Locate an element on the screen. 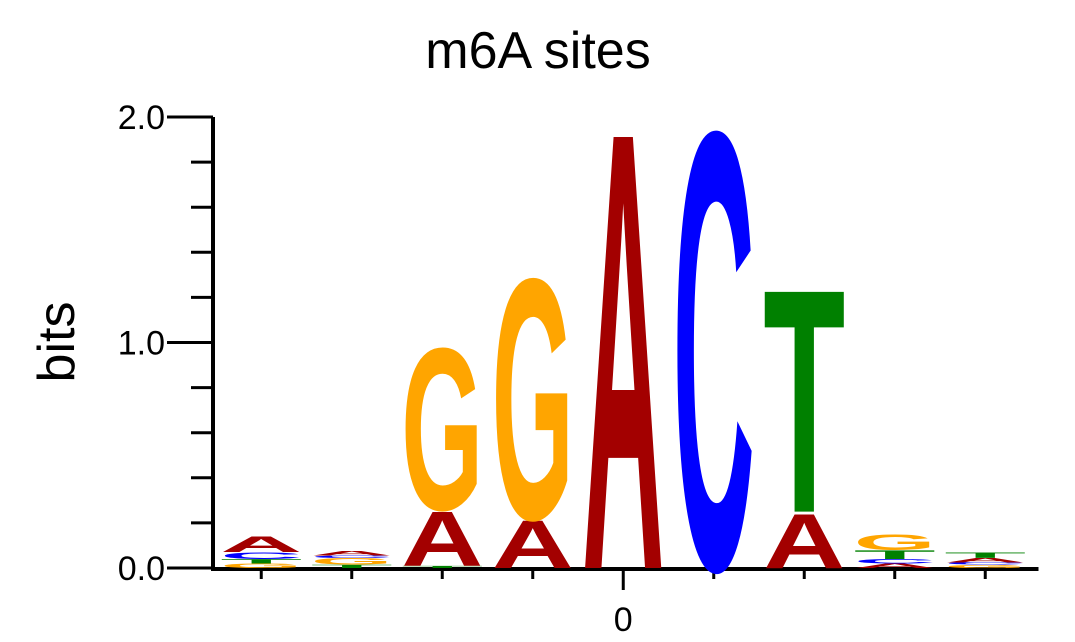 The image size is (1075, 642). logo-letter-A-pos7: A is located at coordinates (804, 541).